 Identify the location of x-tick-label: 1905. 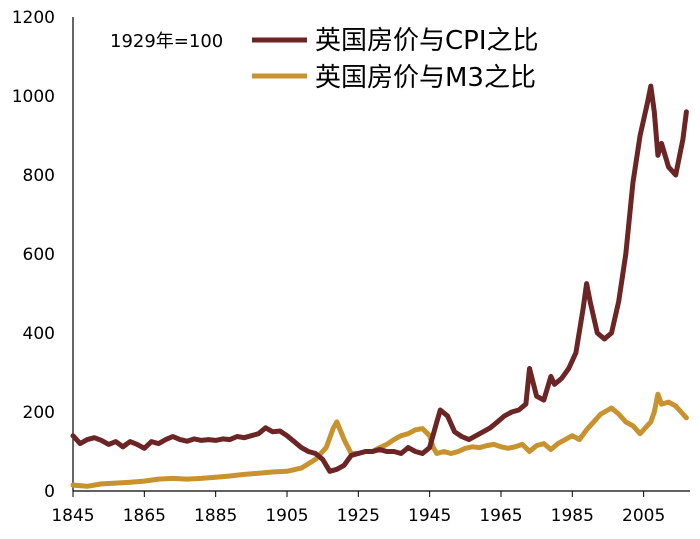
(286, 516).